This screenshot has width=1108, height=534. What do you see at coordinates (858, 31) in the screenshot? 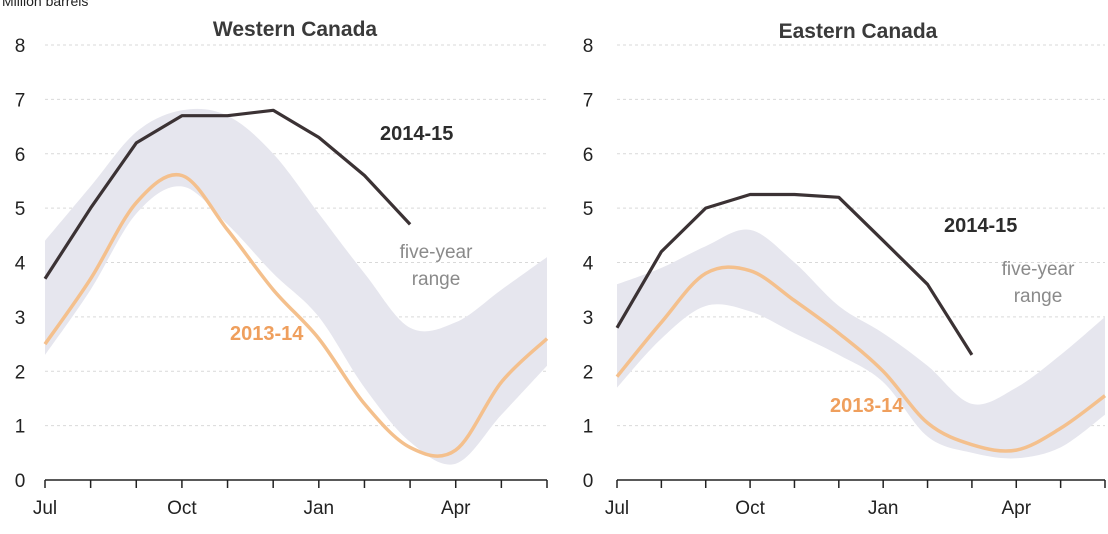
I see `chart-title: Eastern Canada` at bounding box center [858, 31].